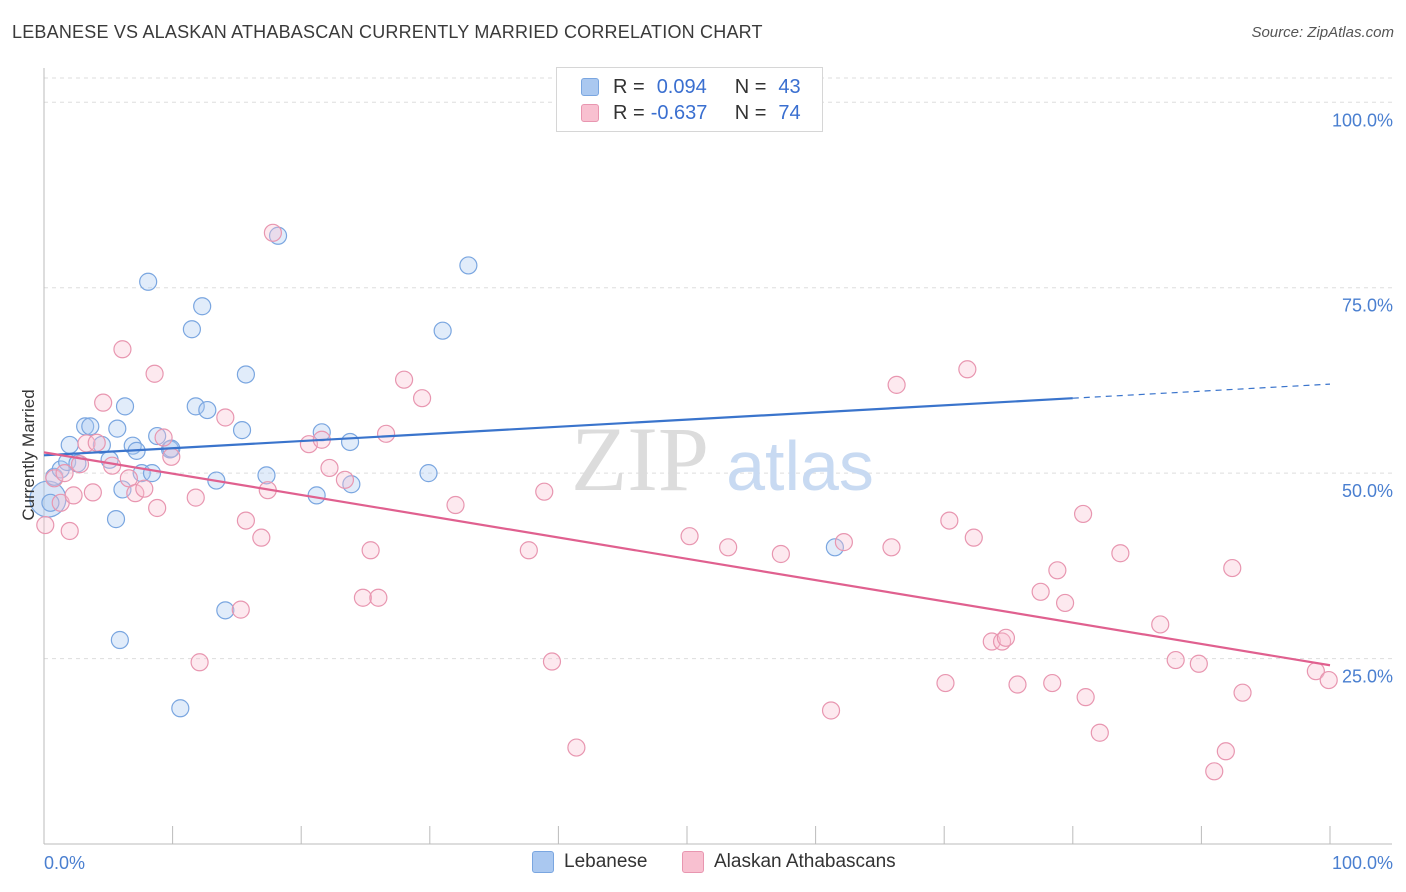 This screenshot has height=892, width=1406. Describe the element at coordinates (789, 112) in the screenshot. I see `legend-n-value: 74` at that location.